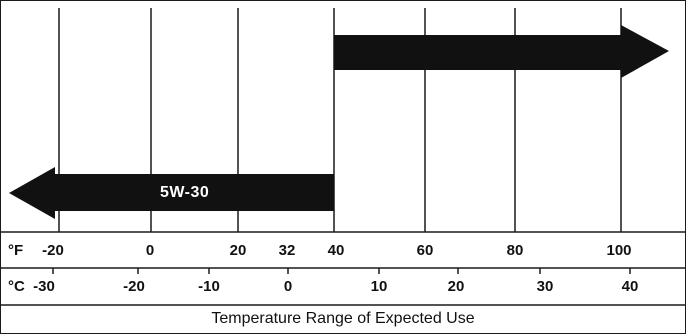  Describe the element at coordinates (619, 250) in the screenshot. I see `fahrenheit-tick-label: 100` at that location.